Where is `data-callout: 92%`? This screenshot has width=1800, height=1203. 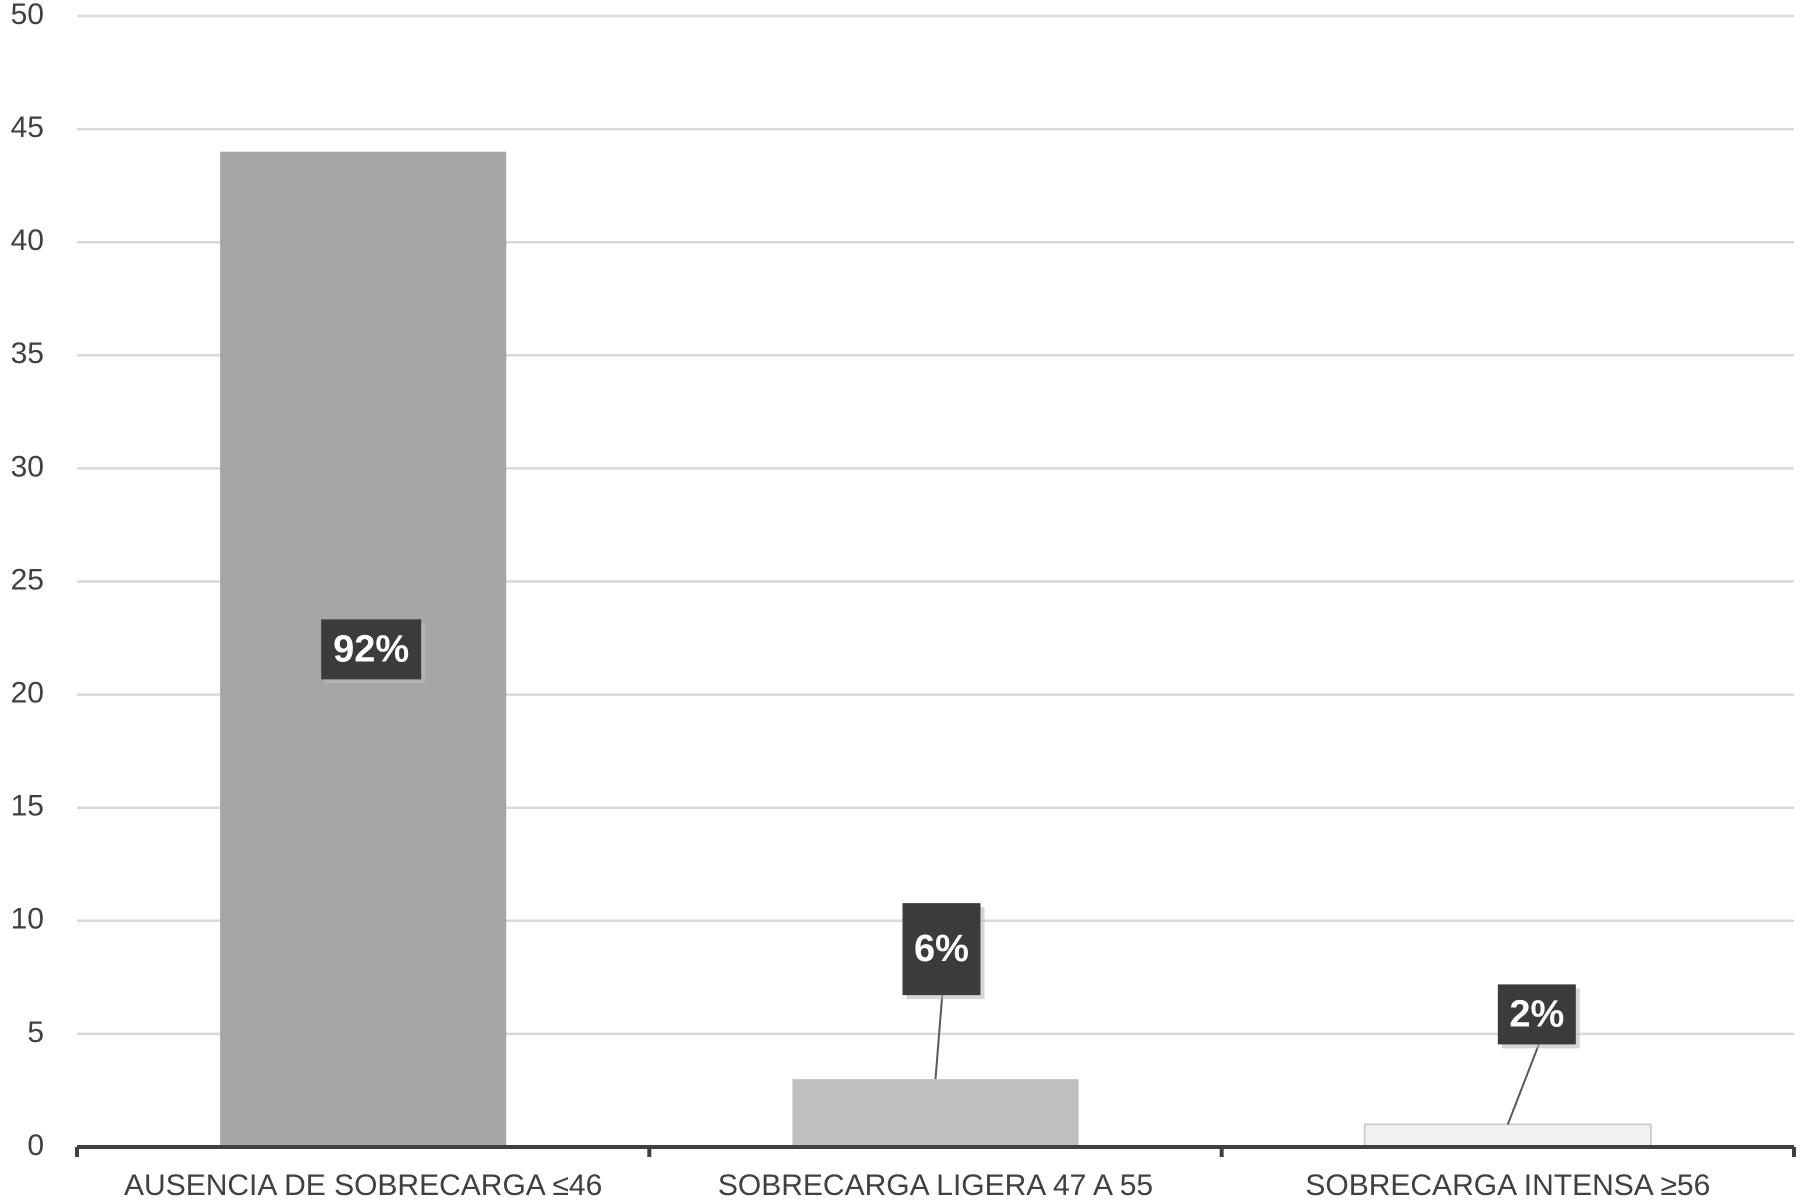 data-callout: 92% is located at coordinates (373, 651).